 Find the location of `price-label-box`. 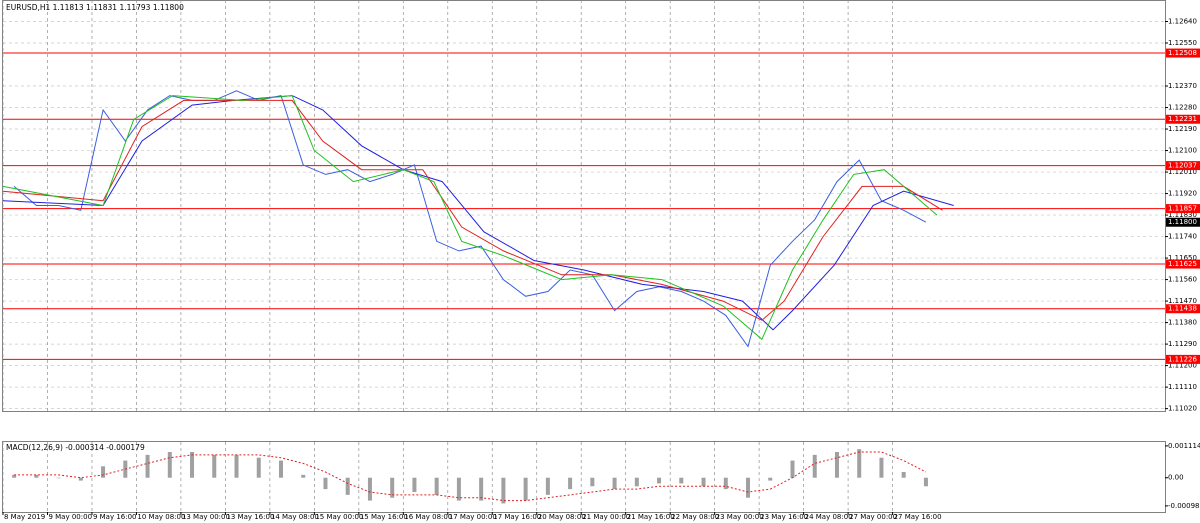

price-label-box is located at coordinates (1183, 222).